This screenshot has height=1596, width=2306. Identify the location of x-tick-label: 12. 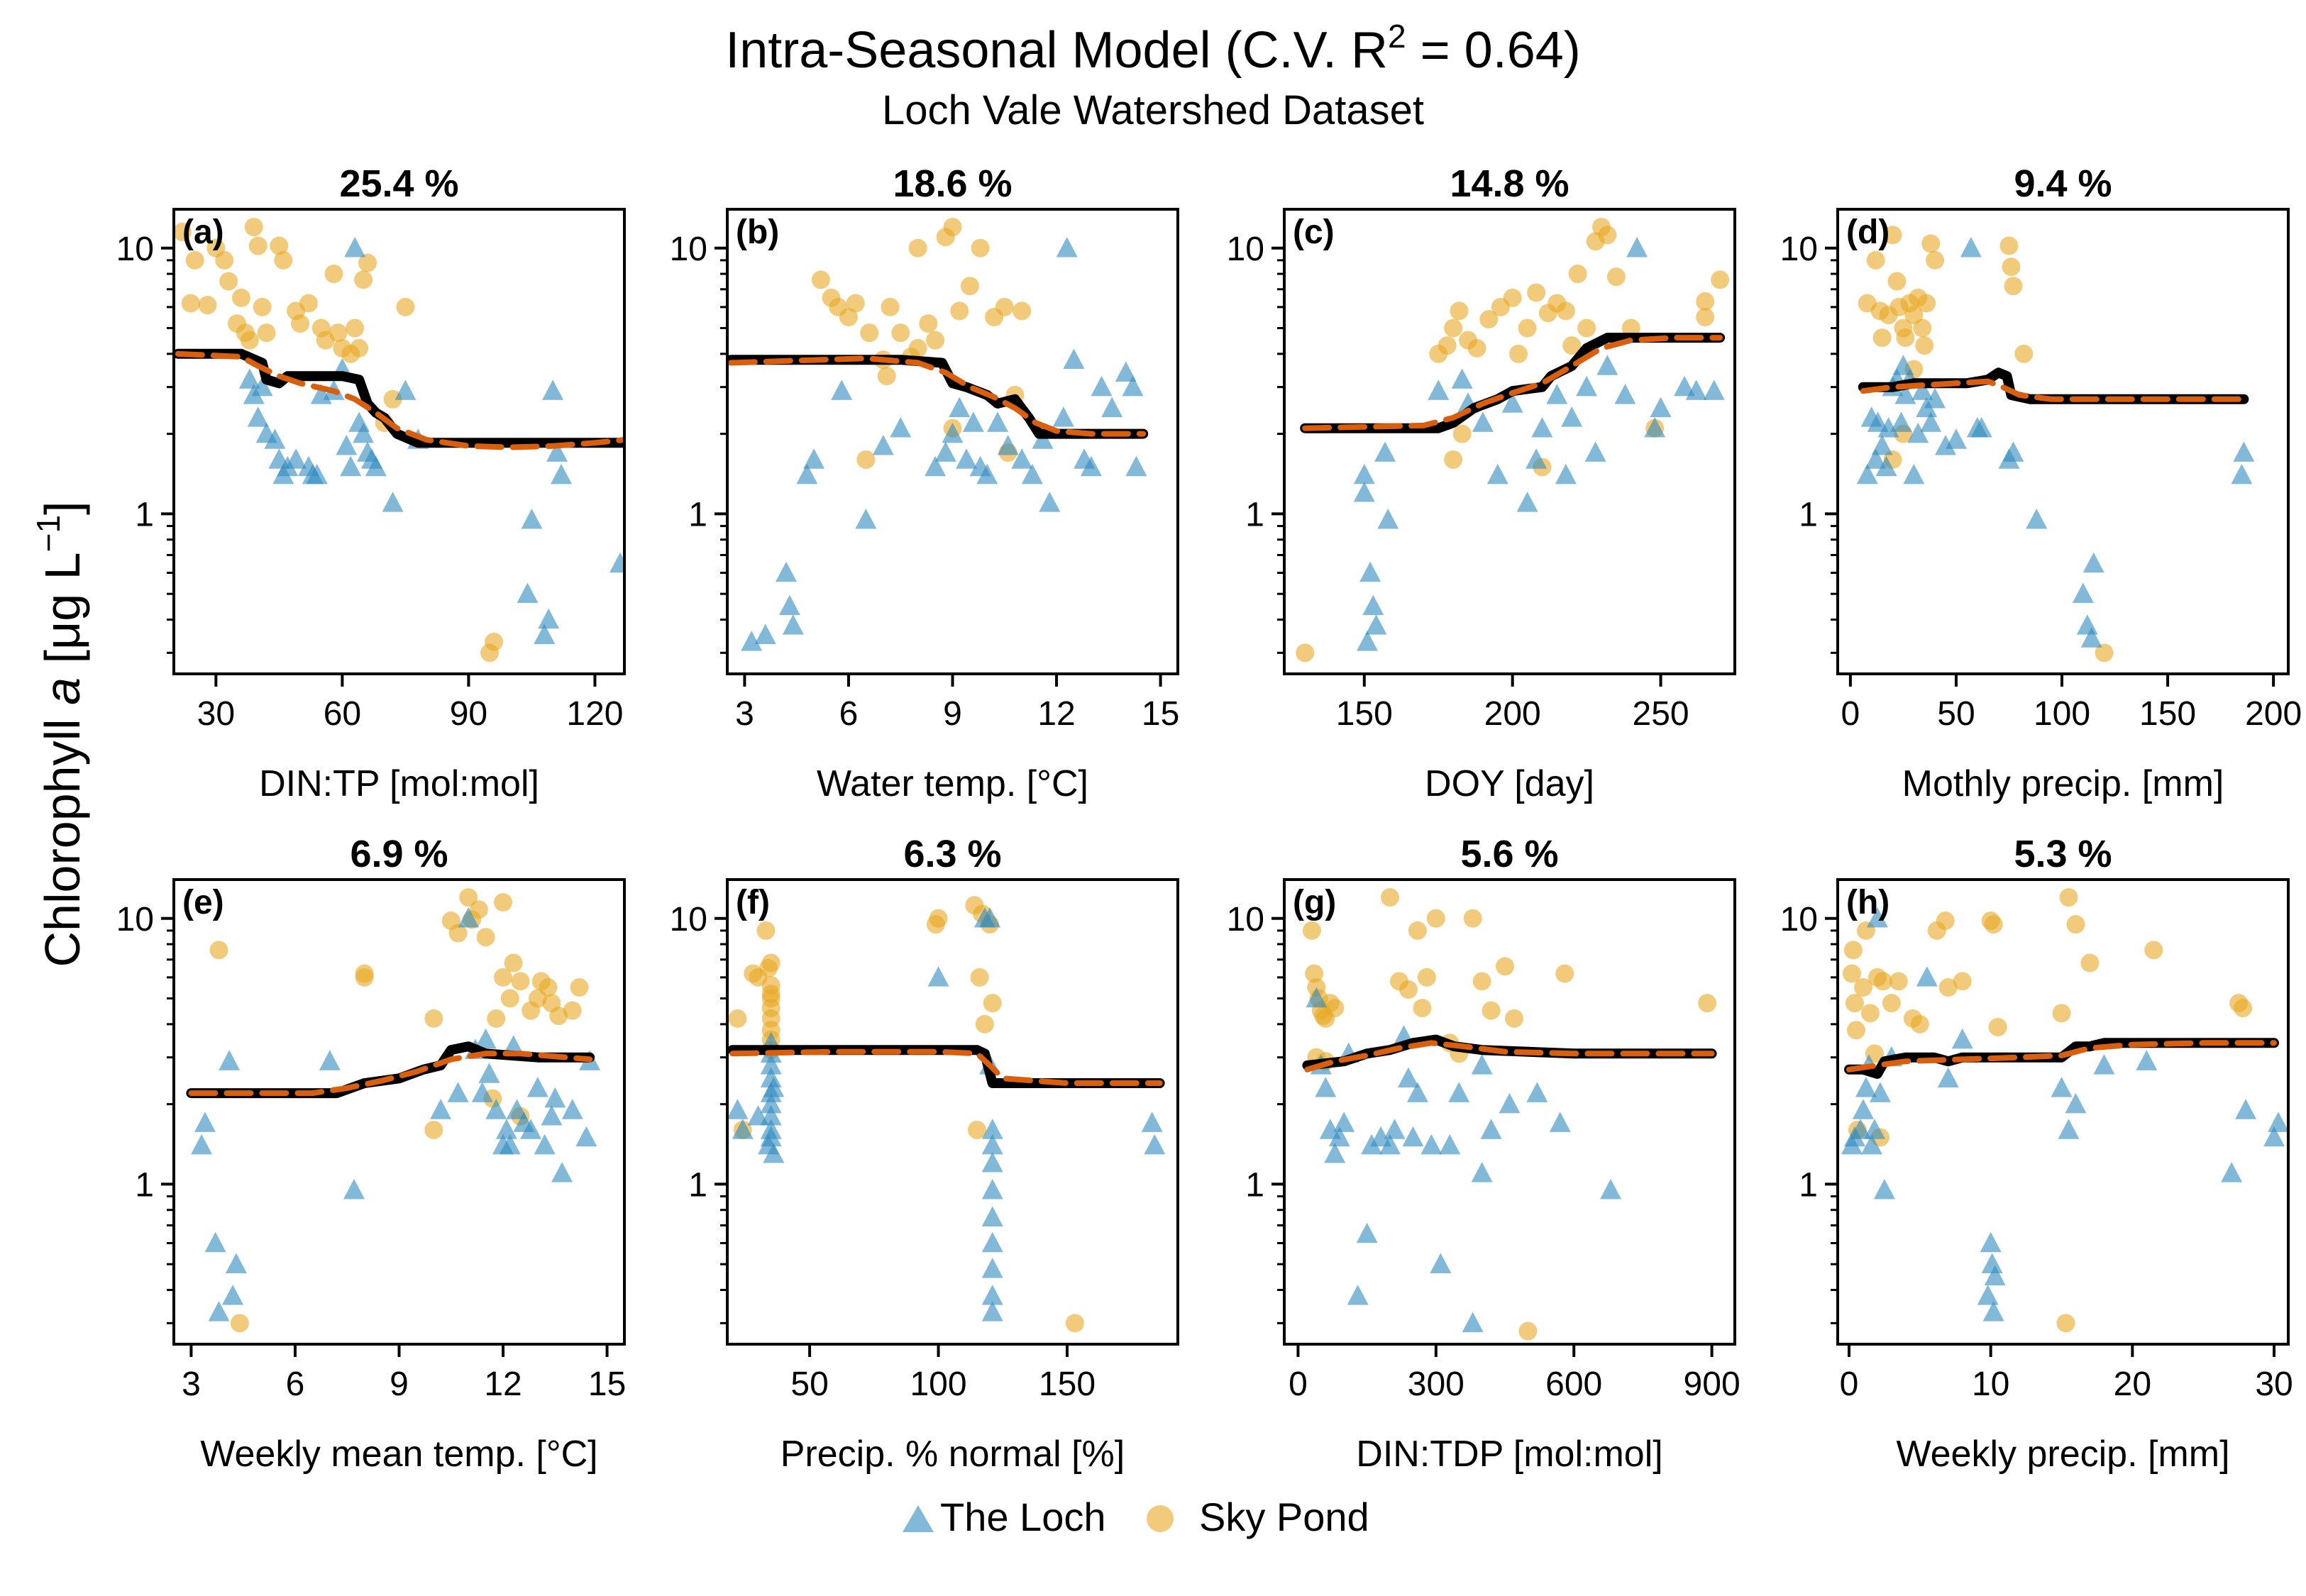
(1056, 714).